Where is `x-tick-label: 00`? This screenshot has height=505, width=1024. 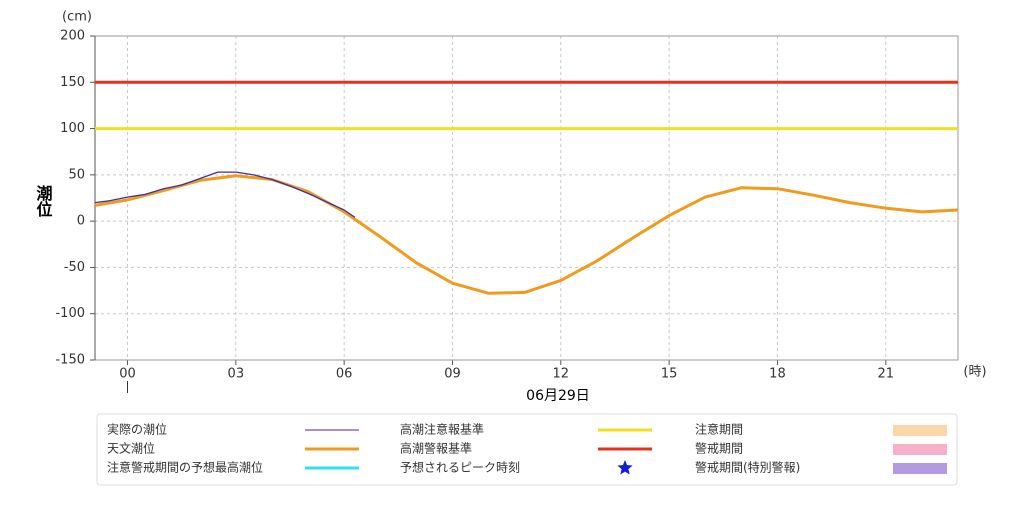
x-tick-label: 00 is located at coordinates (127, 374).